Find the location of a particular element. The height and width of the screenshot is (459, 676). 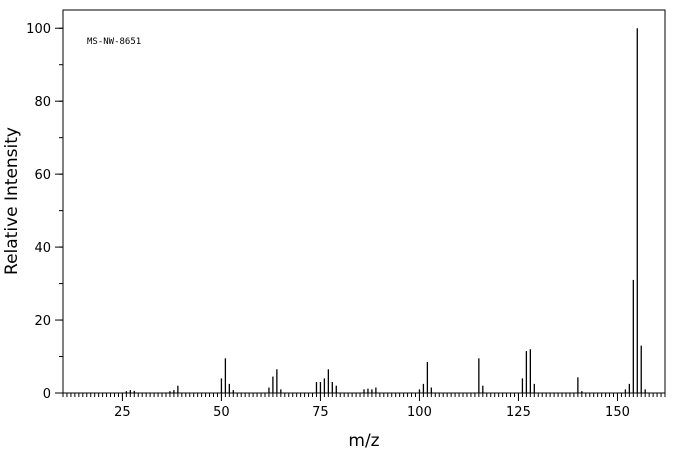

x-tick-label: 75 is located at coordinates (320, 412).